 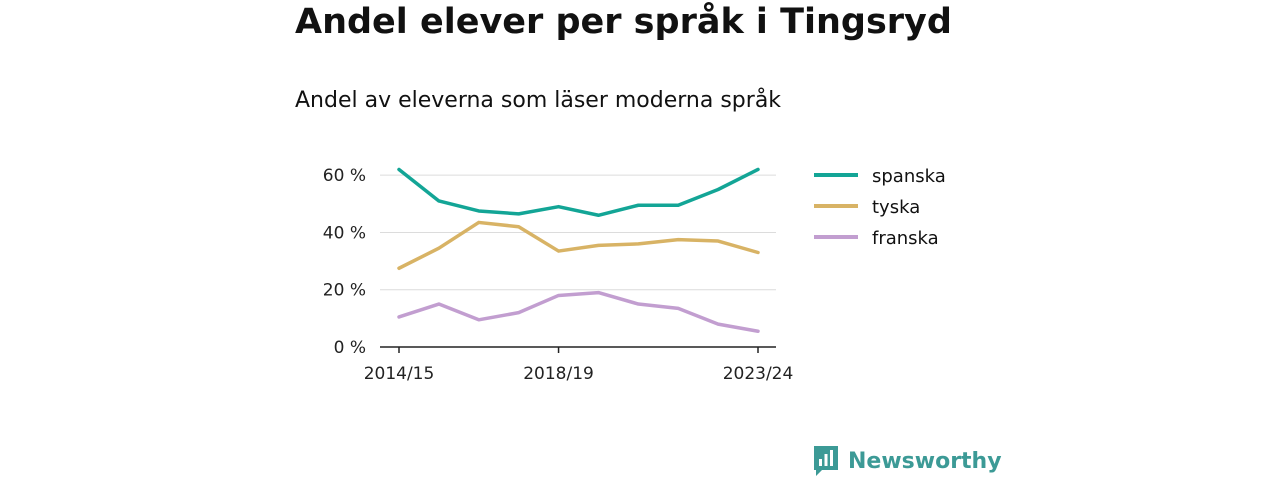 I want to click on legend-label-franska: franska, so click(x=905, y=238).